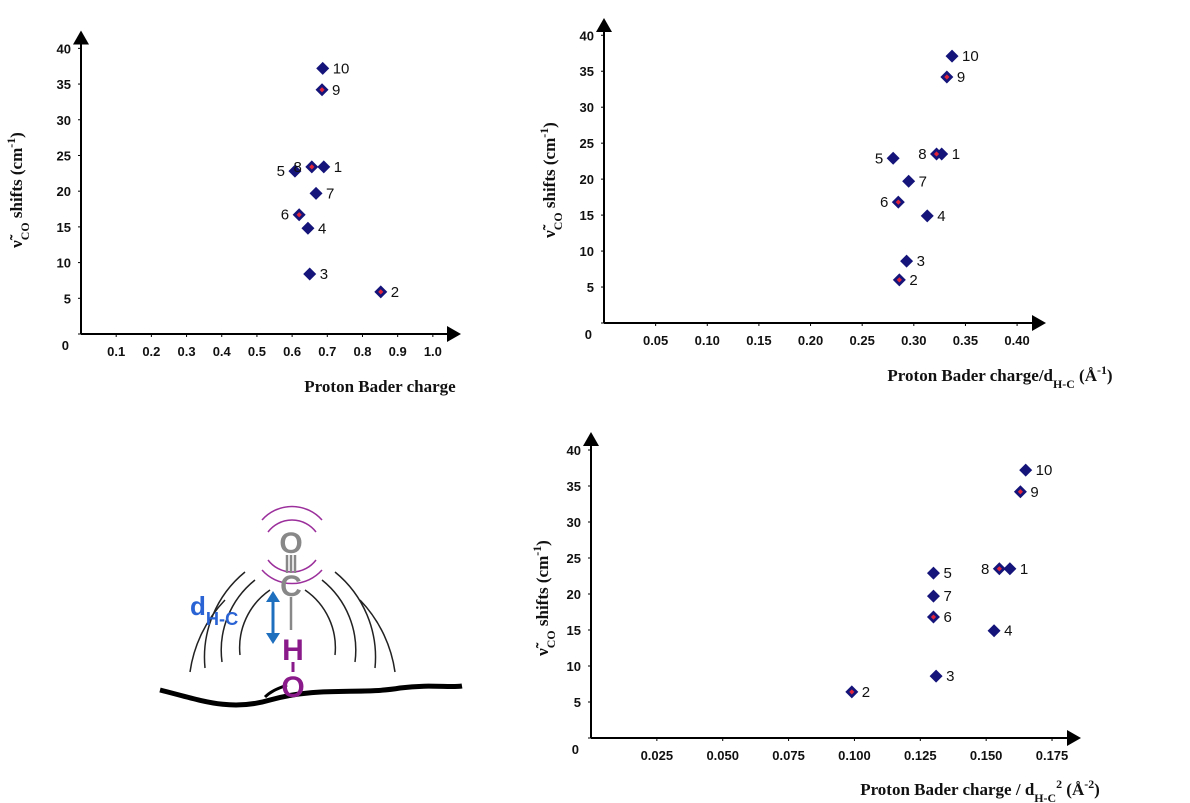 The image size is (1190, 803). I want to click on x-tick-label: 0.10, so click(707, 340).